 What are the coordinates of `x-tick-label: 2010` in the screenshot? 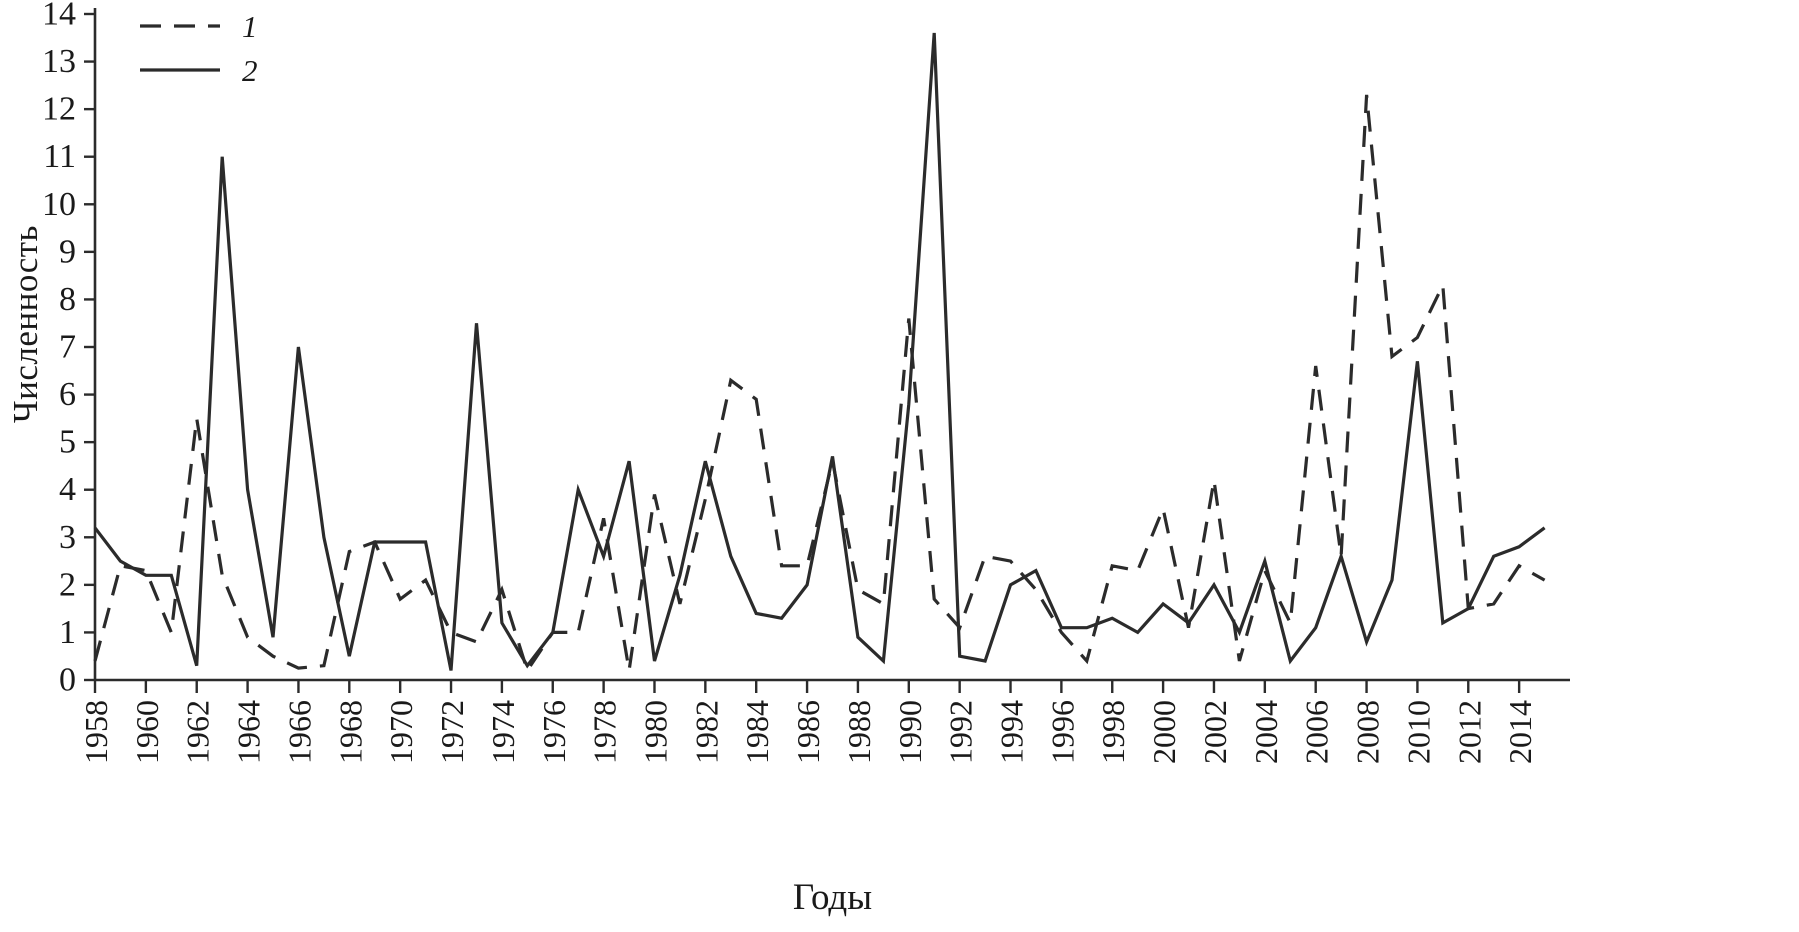 It's located at (1418, 732).